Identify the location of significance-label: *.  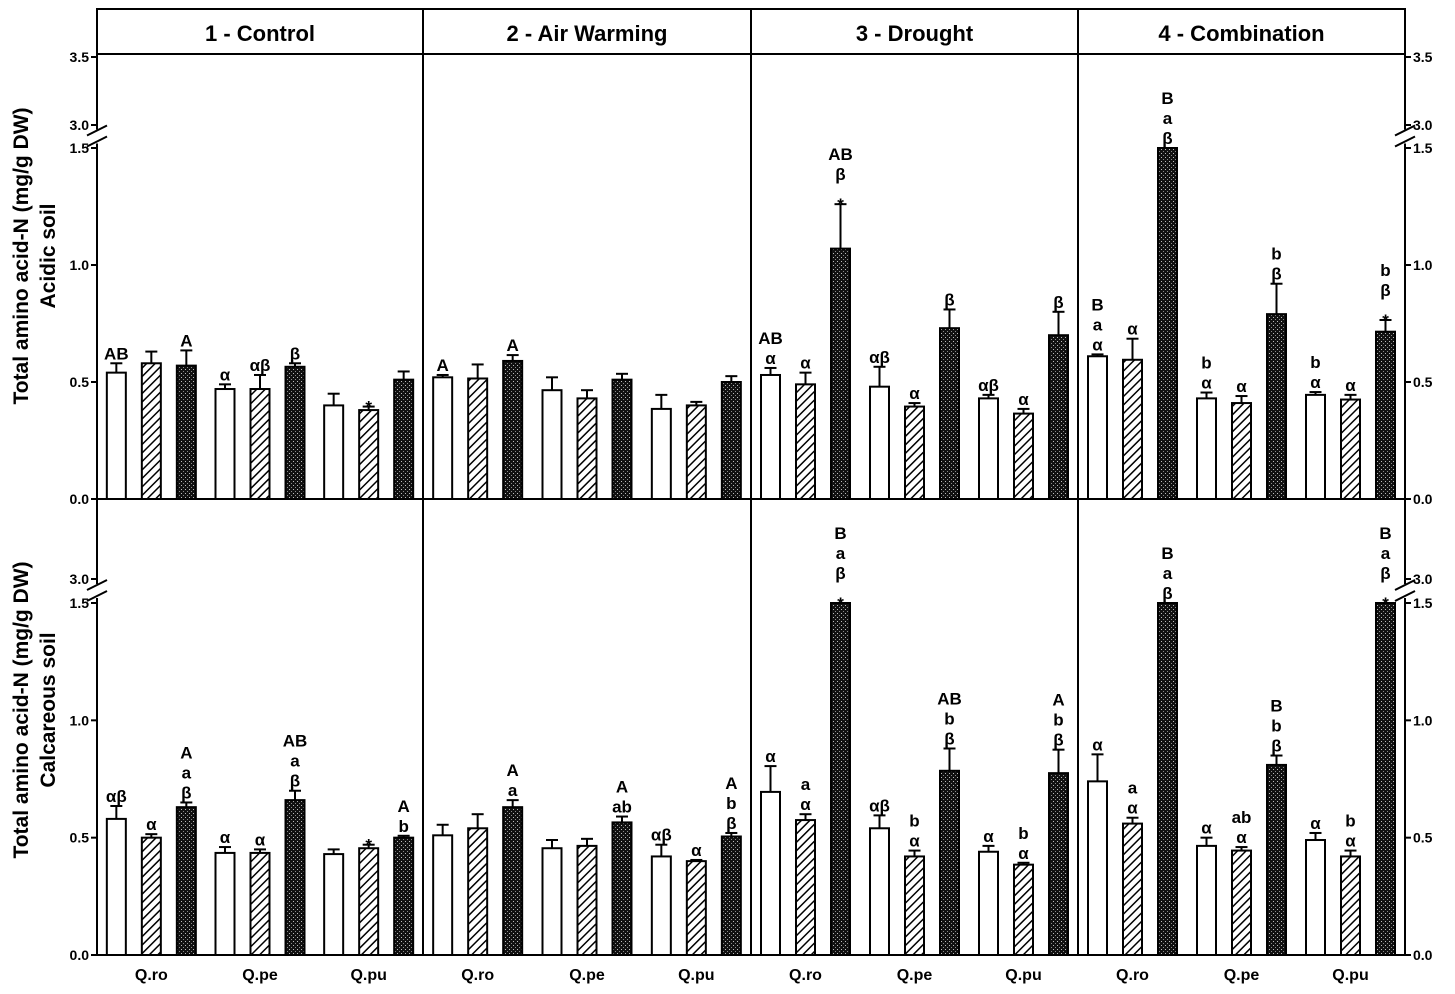
(1385, 320).